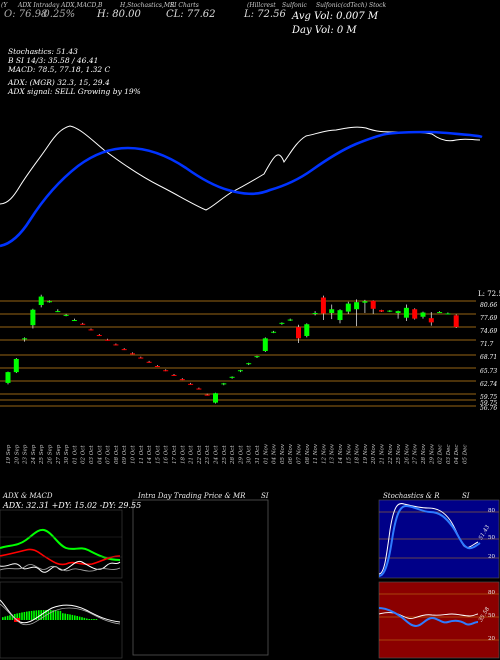  I want to click on adx-panel-stats: ADX: 32.31 +DY: 15.02 -DY: 29.55, so click(72, 505).